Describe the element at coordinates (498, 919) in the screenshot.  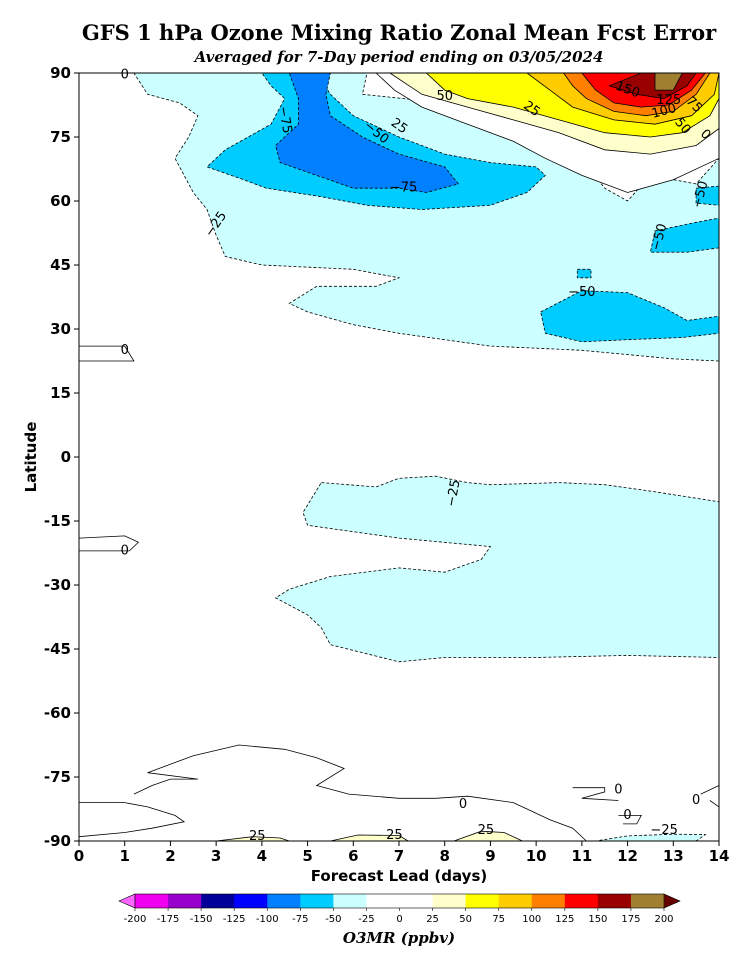
I see `colorbar-tick-label-11: 75` at that location.